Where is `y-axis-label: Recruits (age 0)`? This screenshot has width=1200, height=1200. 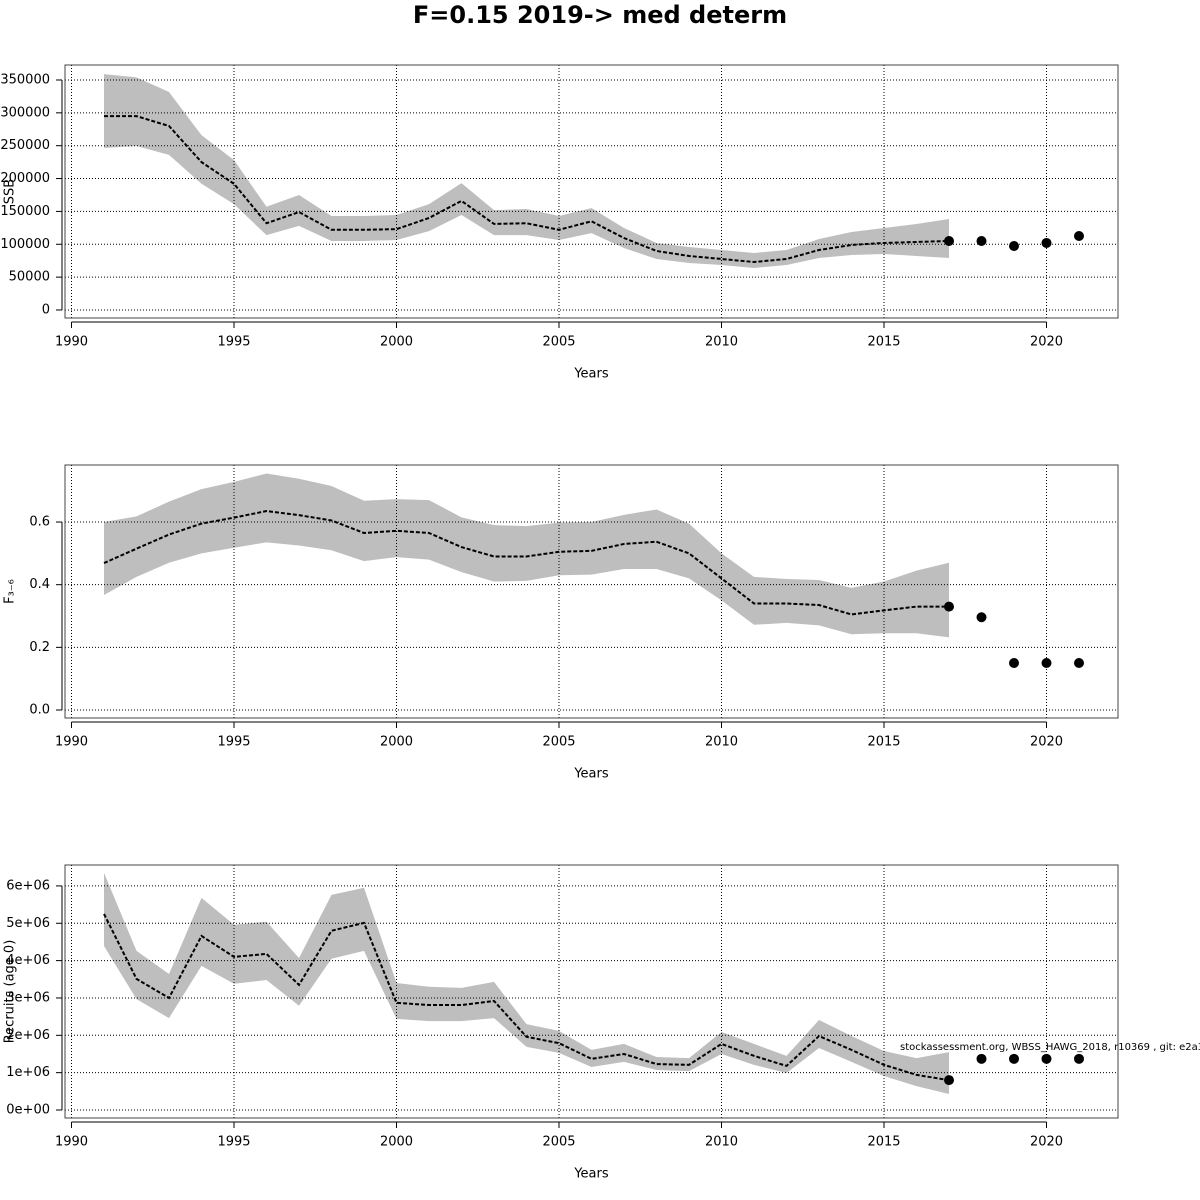
y-axis-label: Recruits (age 0) is located at coordinates (10, 992).